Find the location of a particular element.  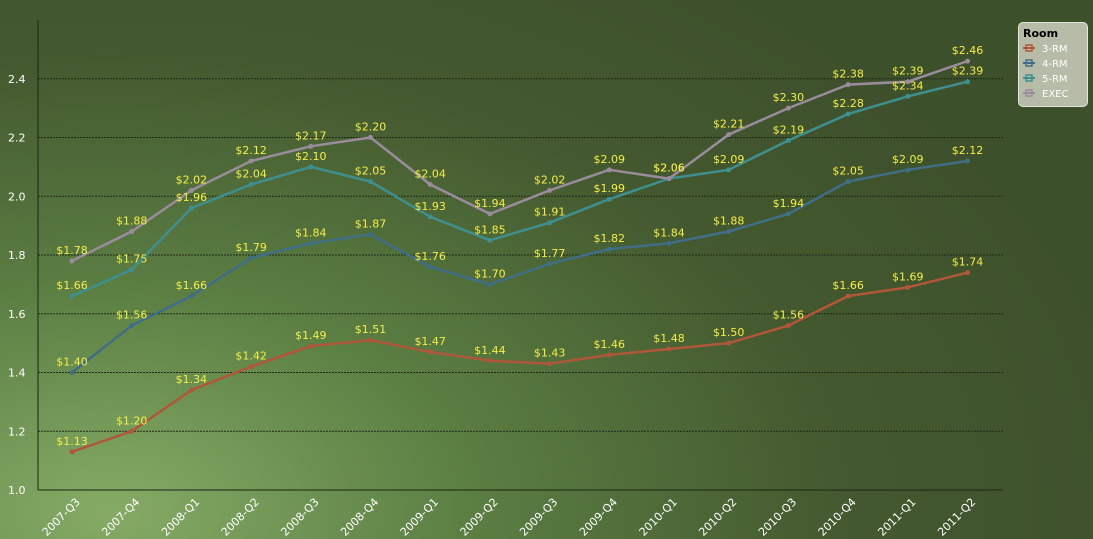

data-label: $1.46 is located at coordinates (610, 344).